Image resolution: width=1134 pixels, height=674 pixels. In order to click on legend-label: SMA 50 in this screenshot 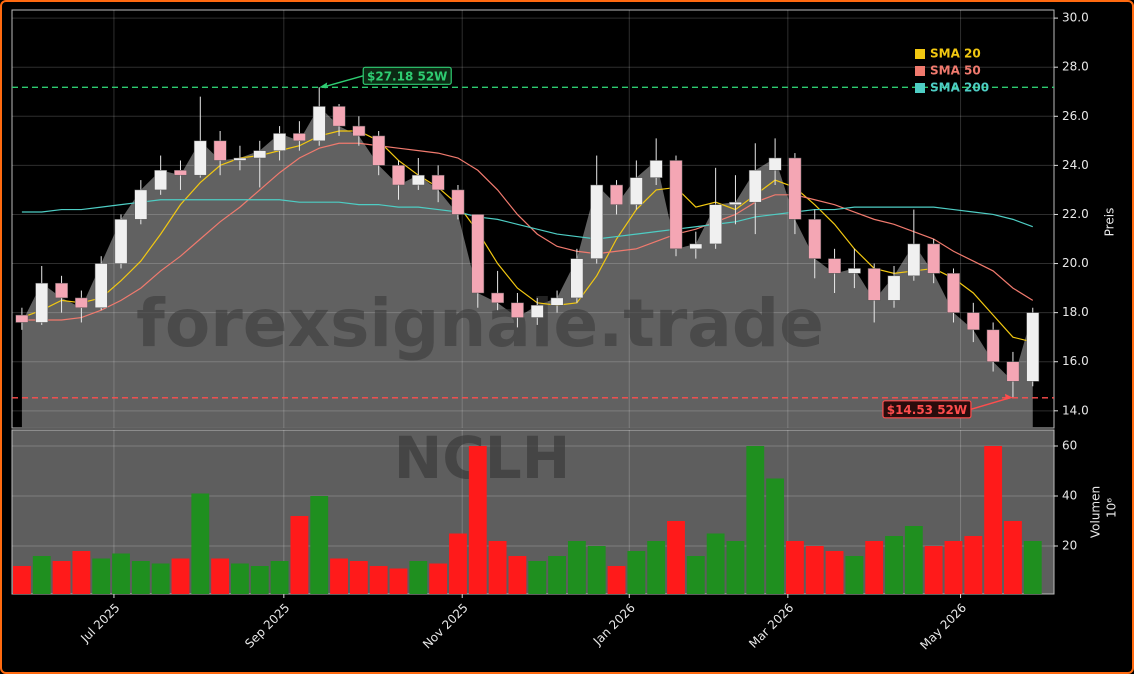, I will do `click(955, 71)`.